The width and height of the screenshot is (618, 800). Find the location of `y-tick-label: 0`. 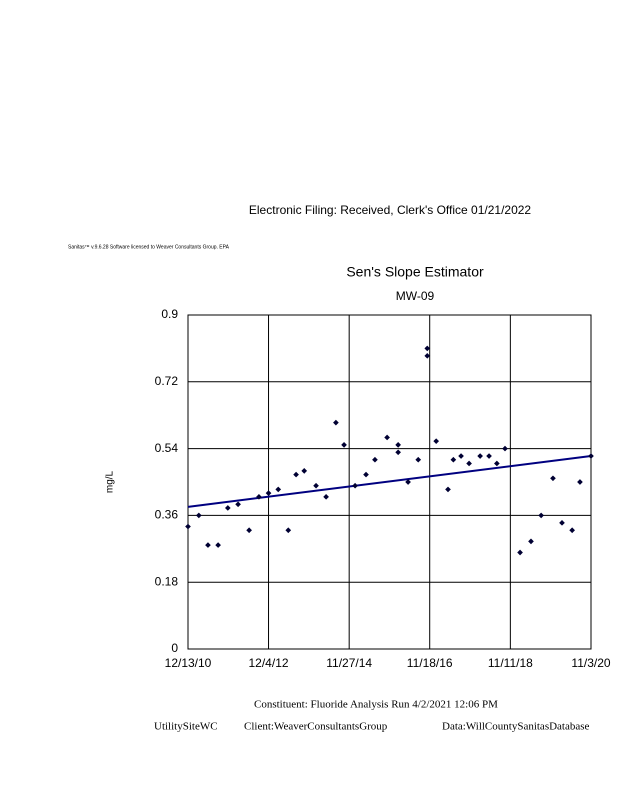

y-tick-label: 0 is located at coordinates (174, 648).